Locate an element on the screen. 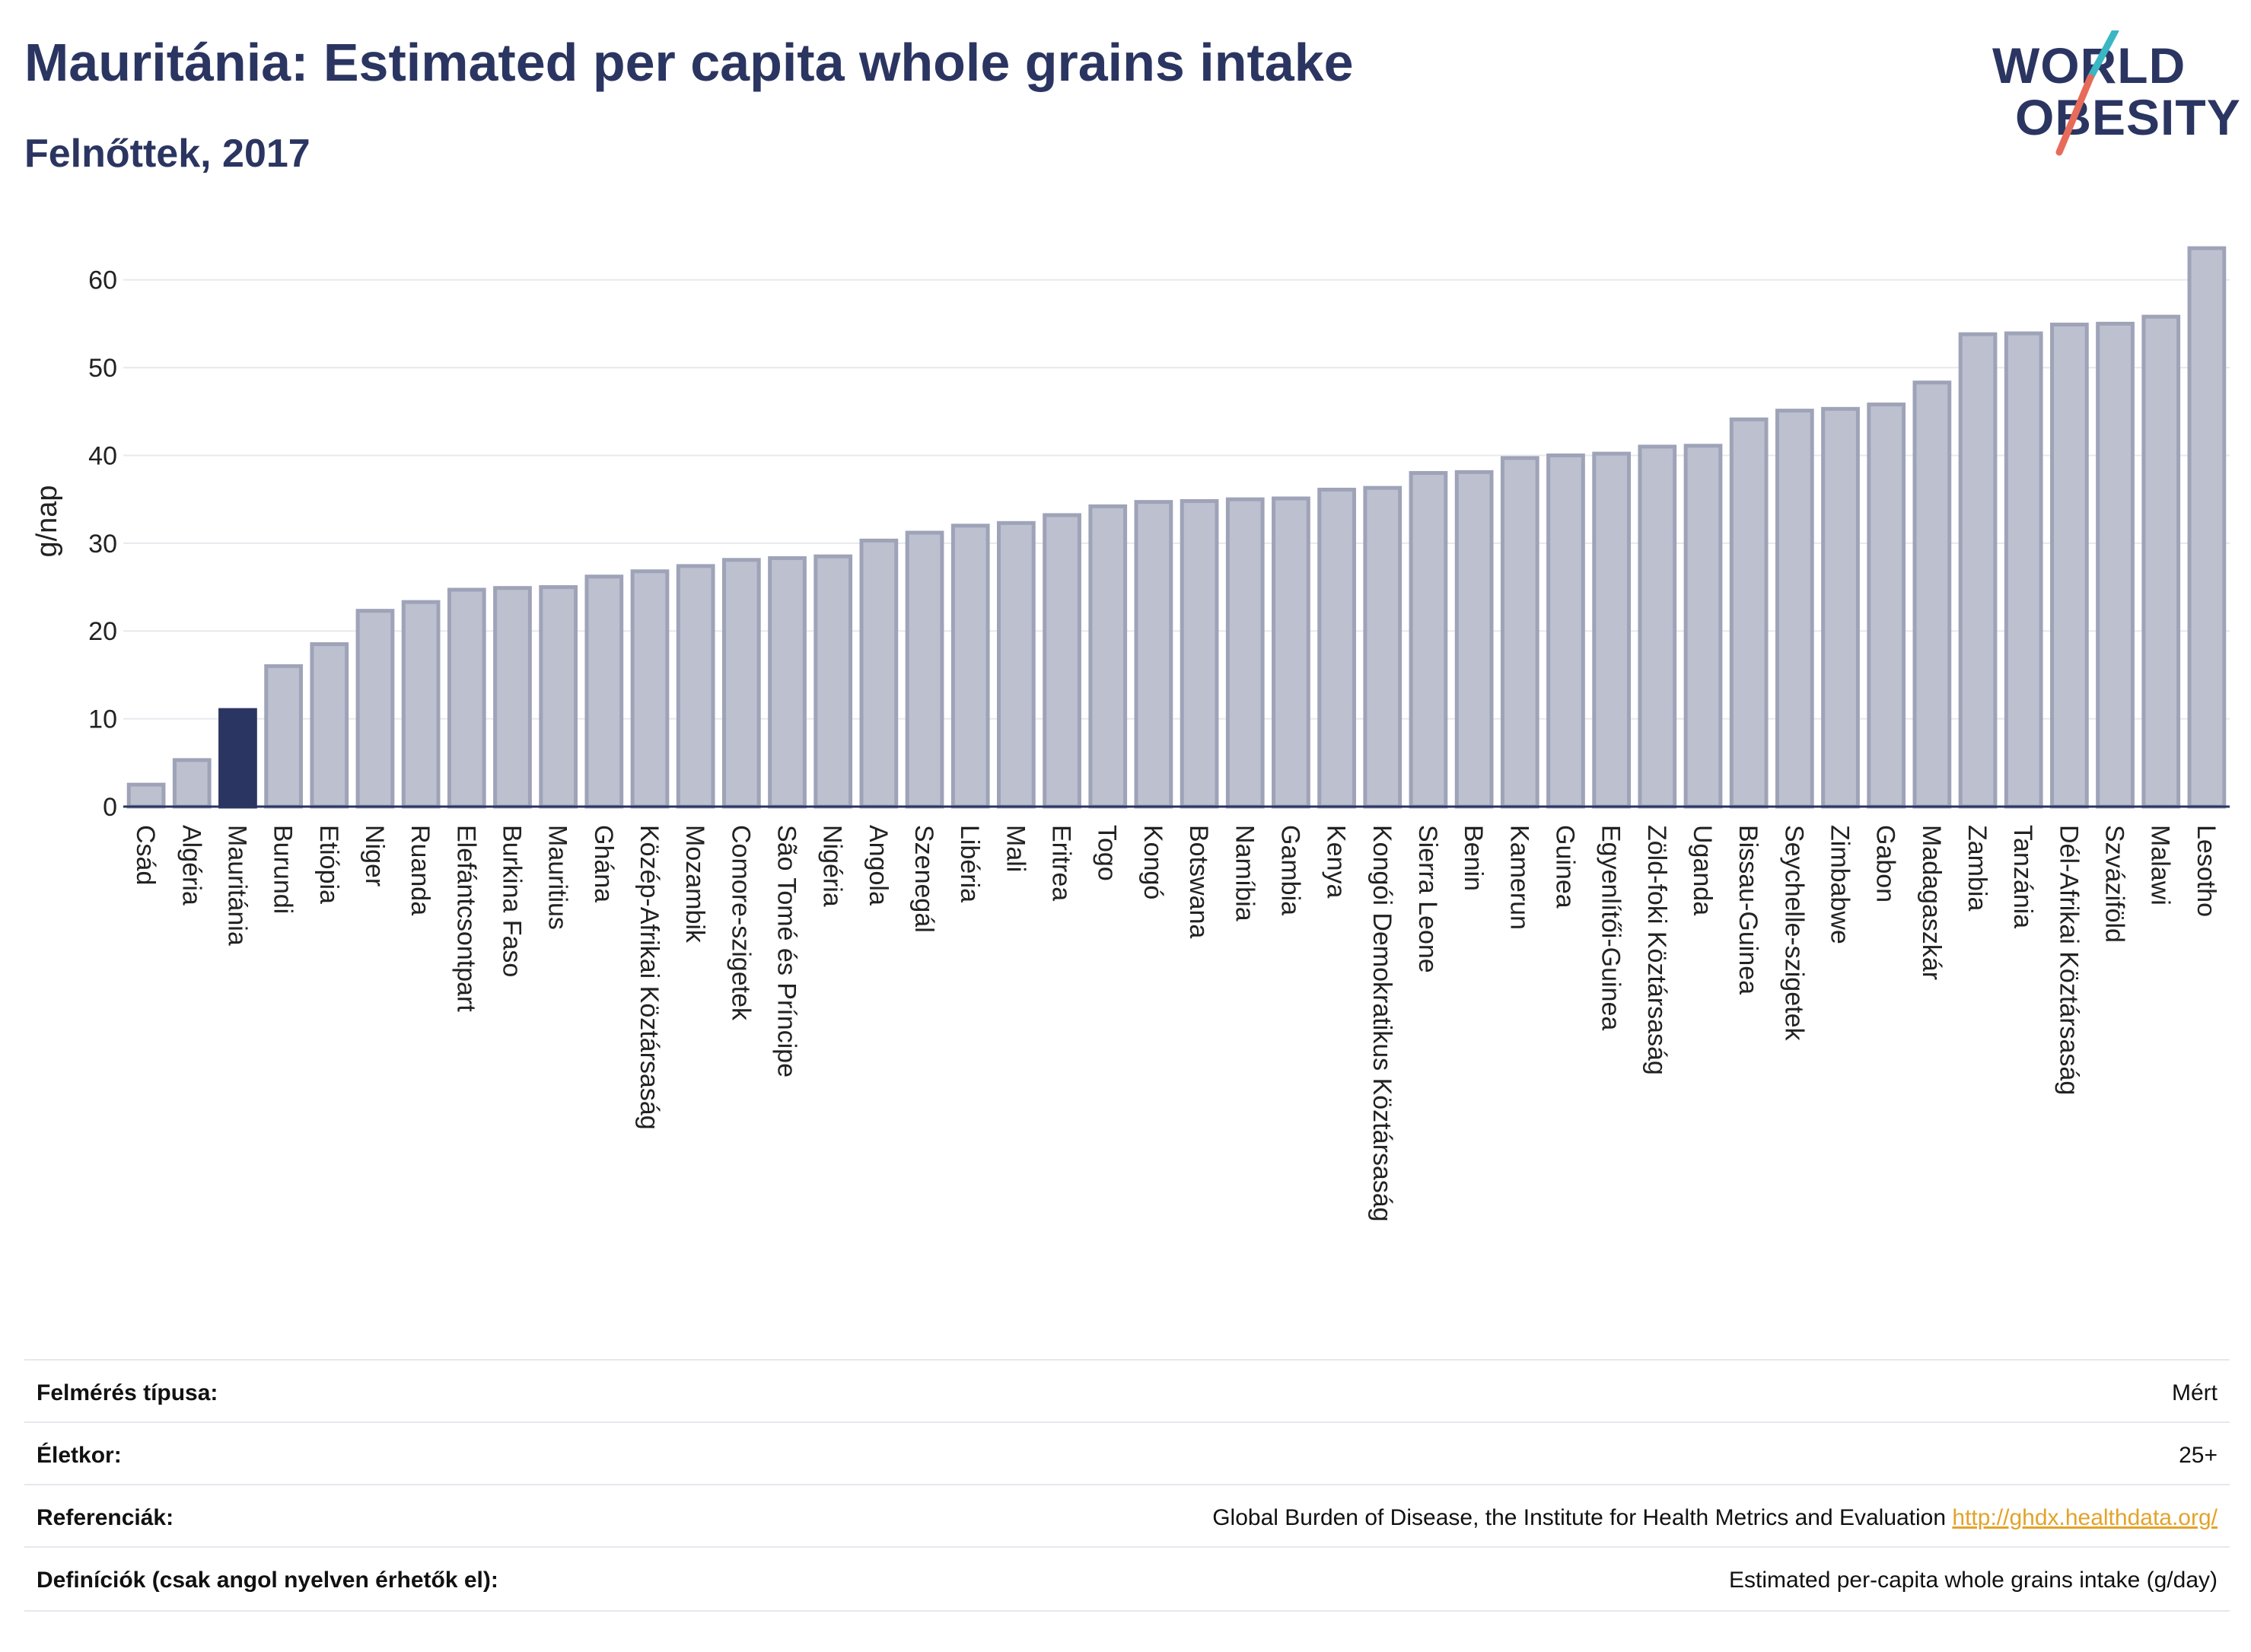 This screenshot has width=2251, height=1652. x-tick-label: Szenegál is located at coordinates (923, 879).